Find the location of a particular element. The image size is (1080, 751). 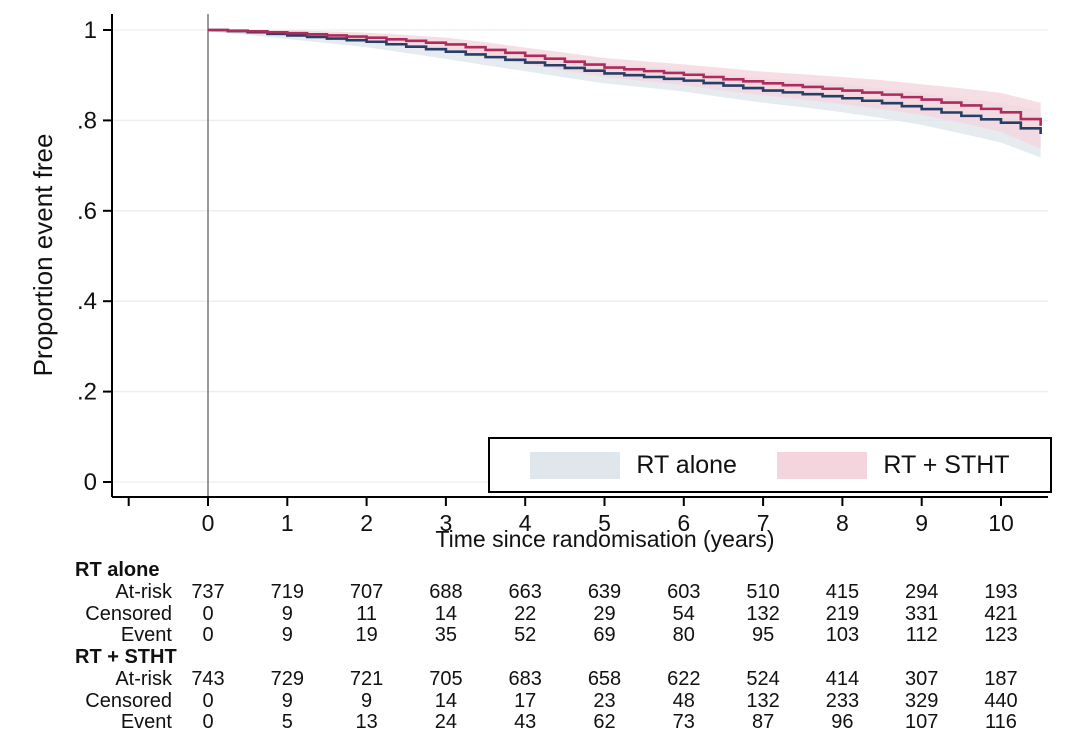

risk-cell: 510 is located at coordinates (763, 592).